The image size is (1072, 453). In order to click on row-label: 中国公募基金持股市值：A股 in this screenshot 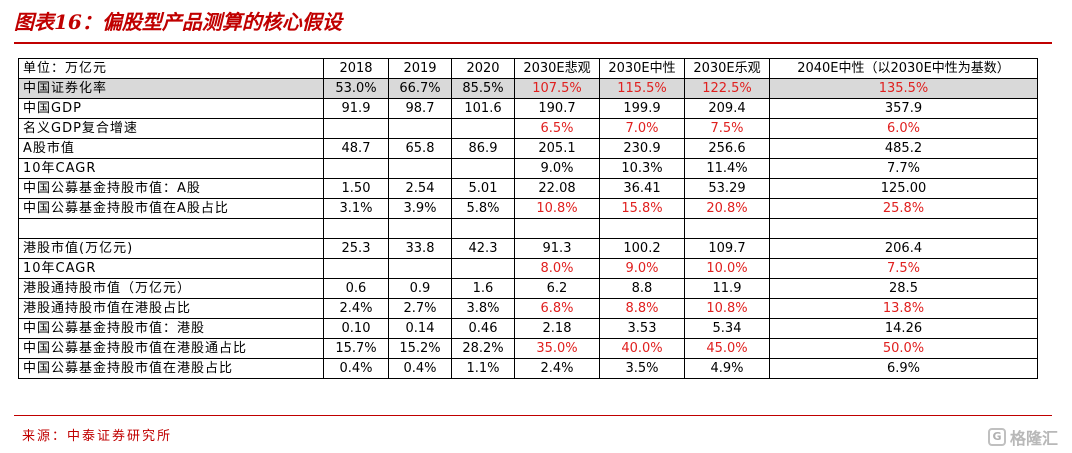, I will do `click(171, 188)`.